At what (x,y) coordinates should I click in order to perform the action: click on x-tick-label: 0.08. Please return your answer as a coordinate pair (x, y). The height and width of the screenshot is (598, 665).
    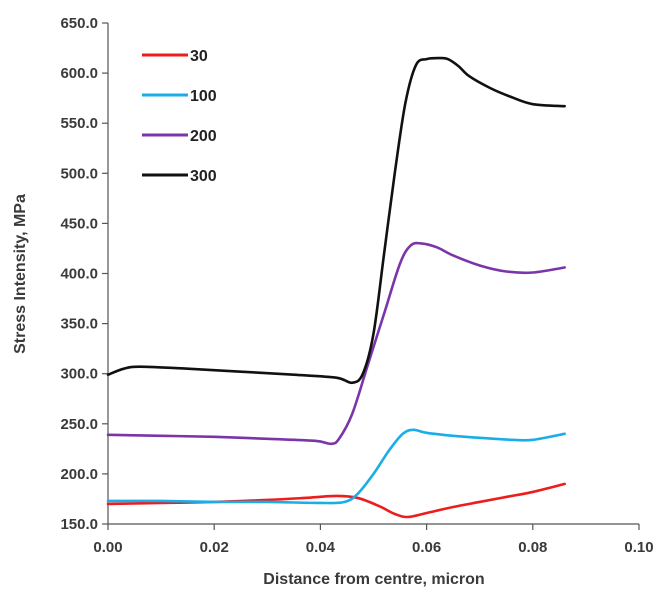
    Looking at the image, I should click on (532, 547).